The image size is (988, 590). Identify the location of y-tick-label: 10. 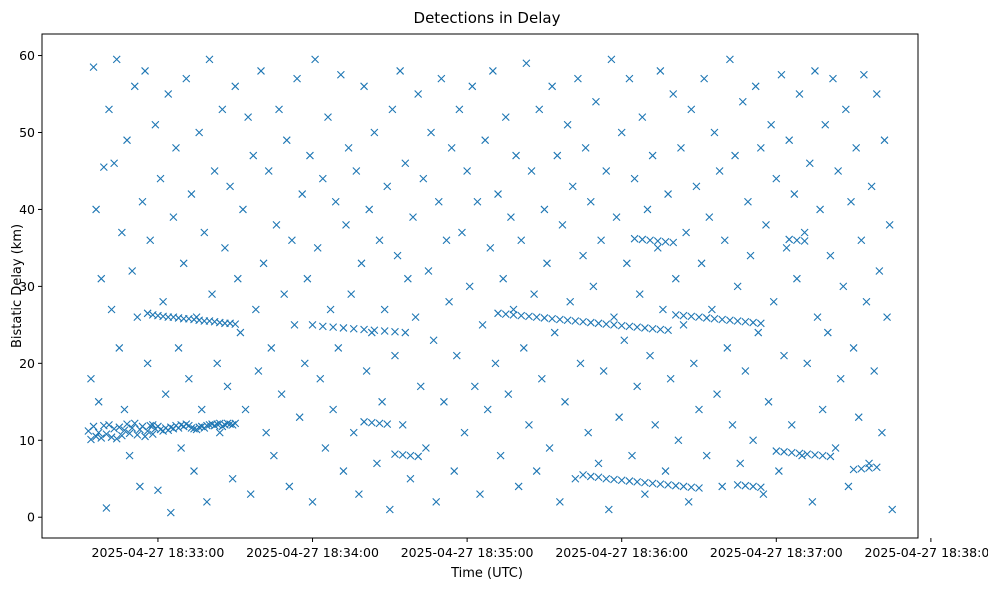
(27, 440).